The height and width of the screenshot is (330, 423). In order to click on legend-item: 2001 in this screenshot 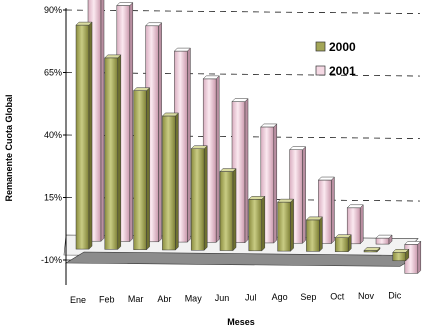, I will do `click(335, 71)`.